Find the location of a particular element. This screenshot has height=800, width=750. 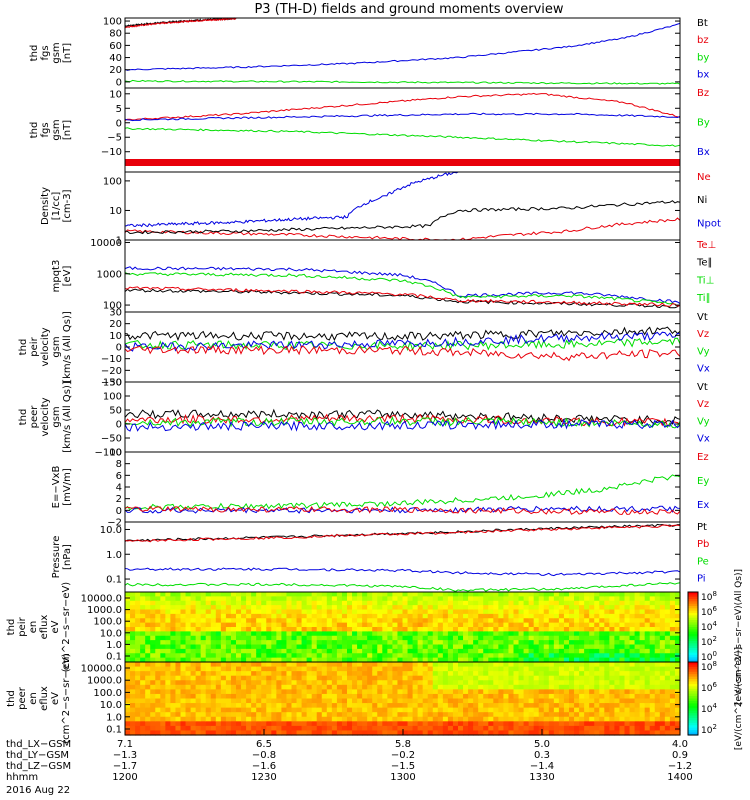

series-line-By is located at coordinates (402, 117).